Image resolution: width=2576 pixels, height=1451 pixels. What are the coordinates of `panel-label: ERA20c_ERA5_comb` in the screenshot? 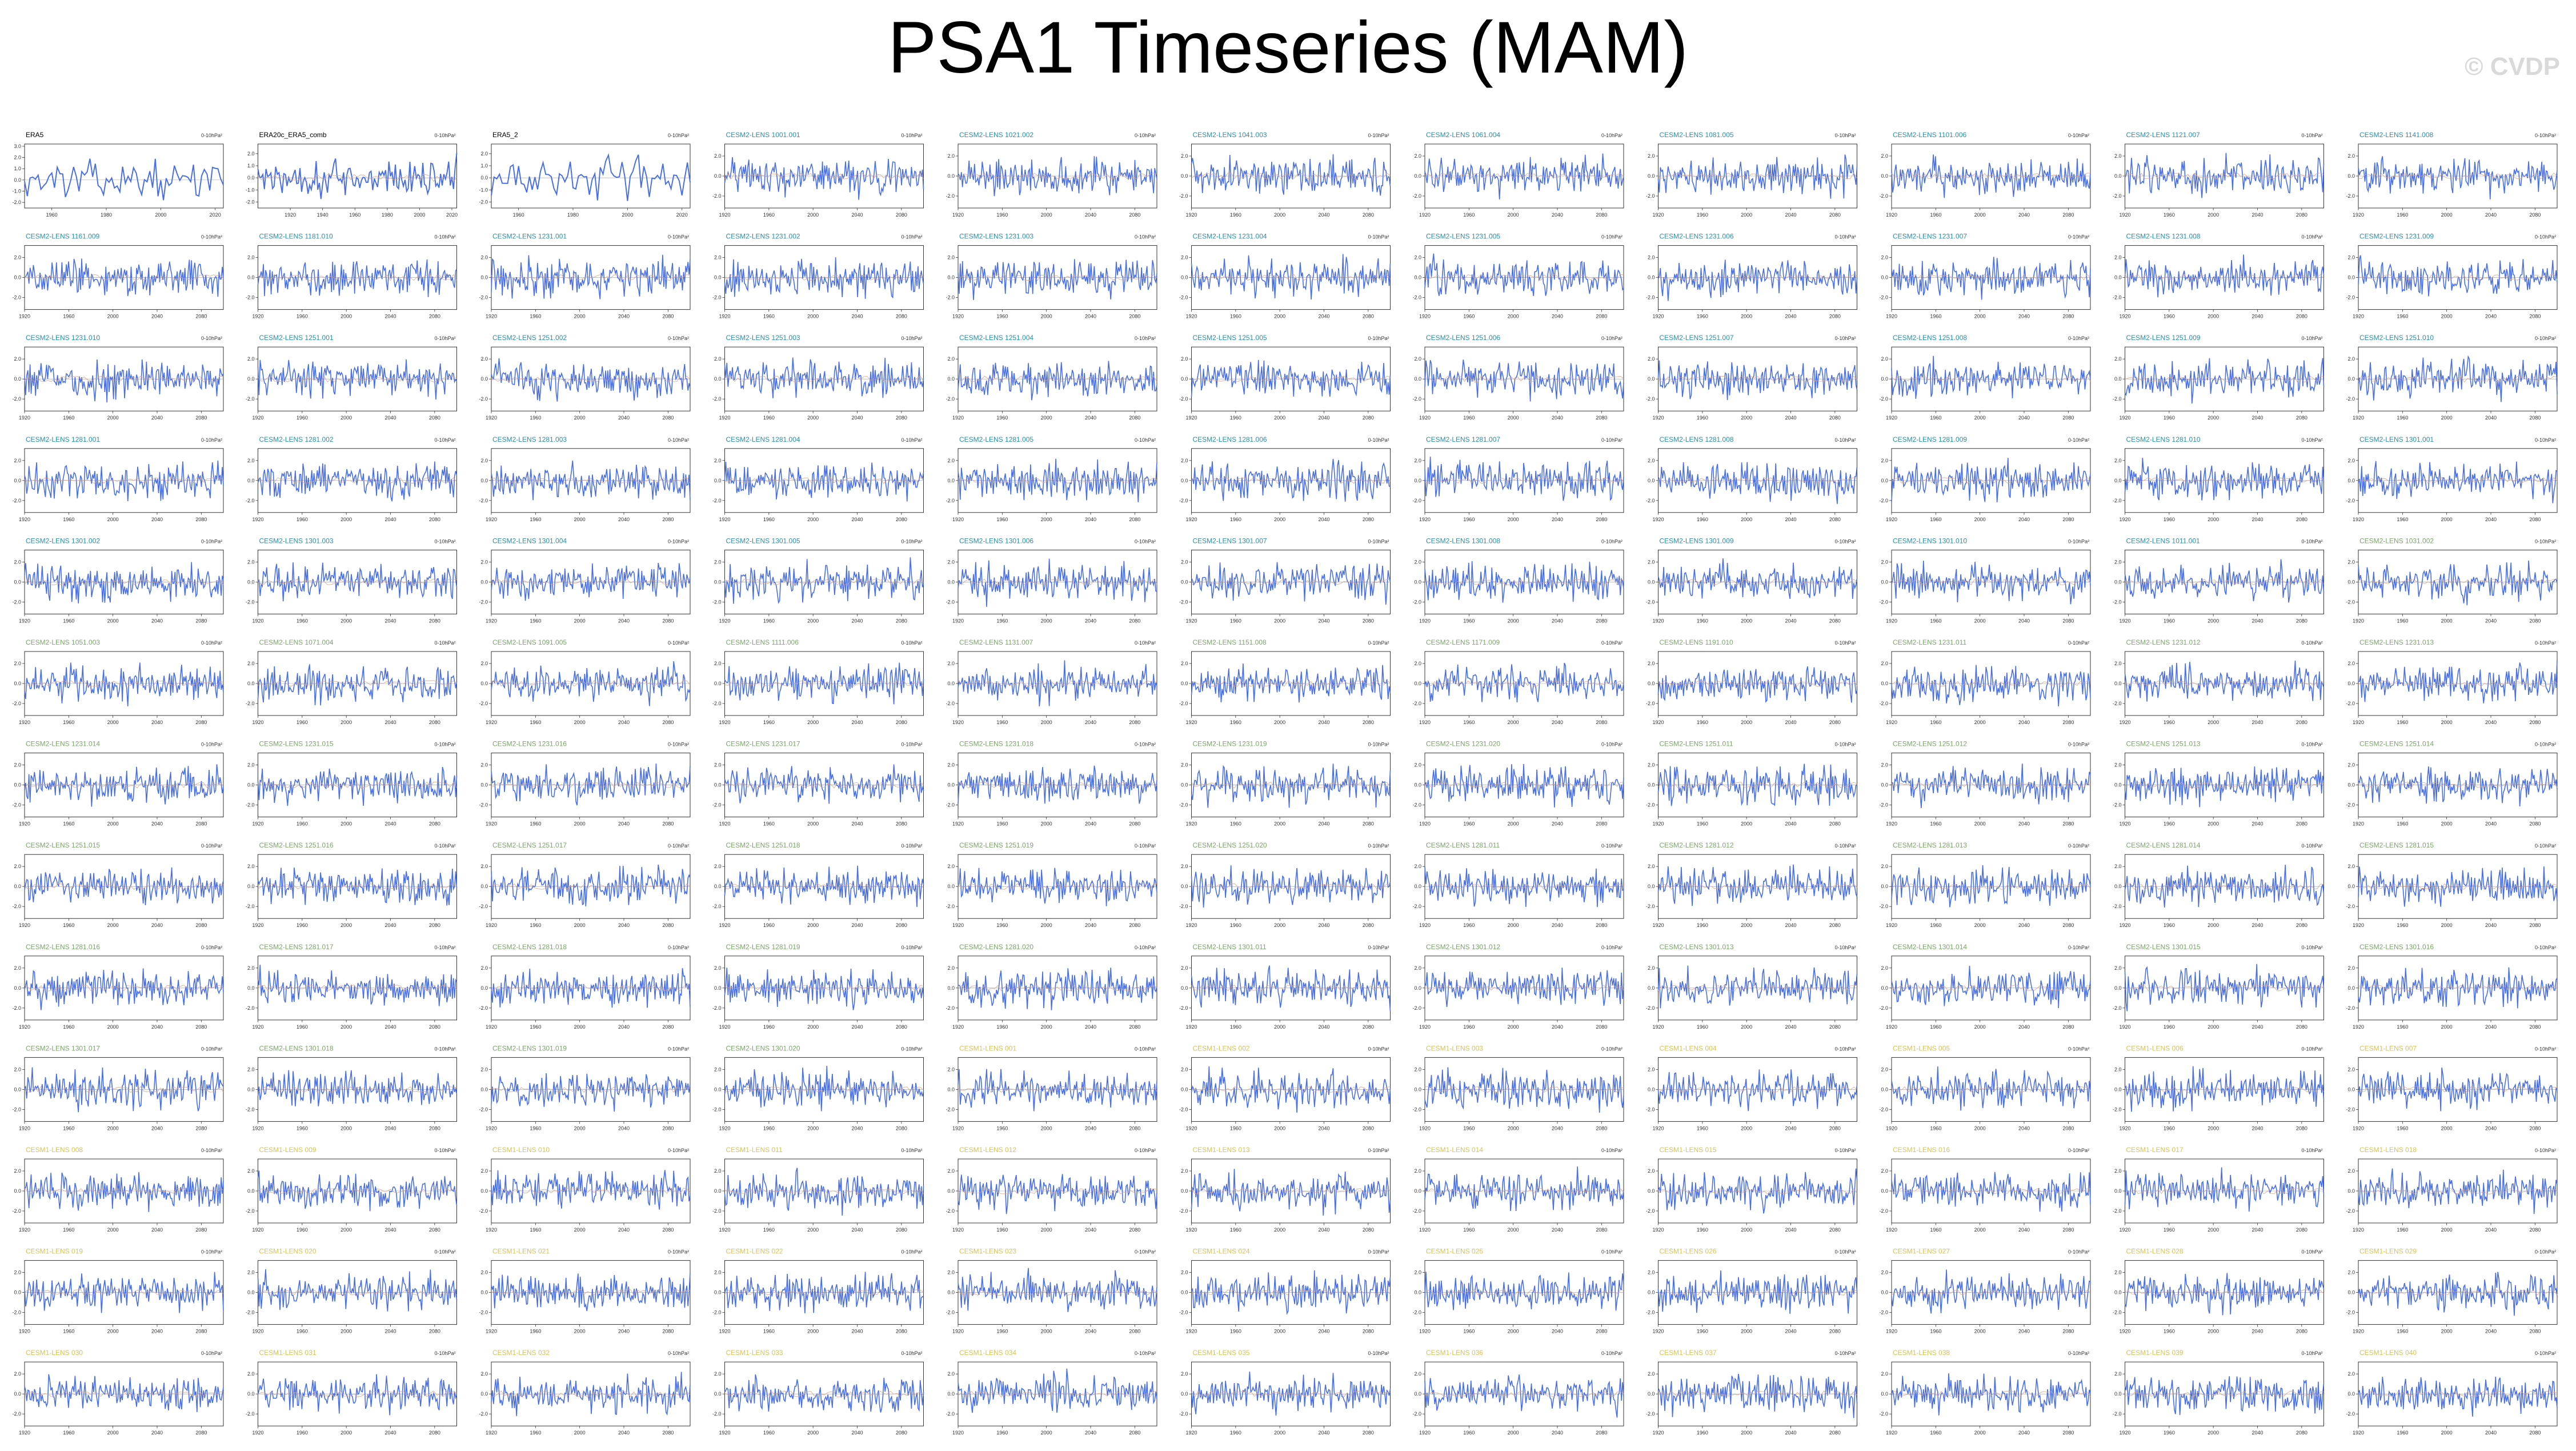 It's located at (293, 135).